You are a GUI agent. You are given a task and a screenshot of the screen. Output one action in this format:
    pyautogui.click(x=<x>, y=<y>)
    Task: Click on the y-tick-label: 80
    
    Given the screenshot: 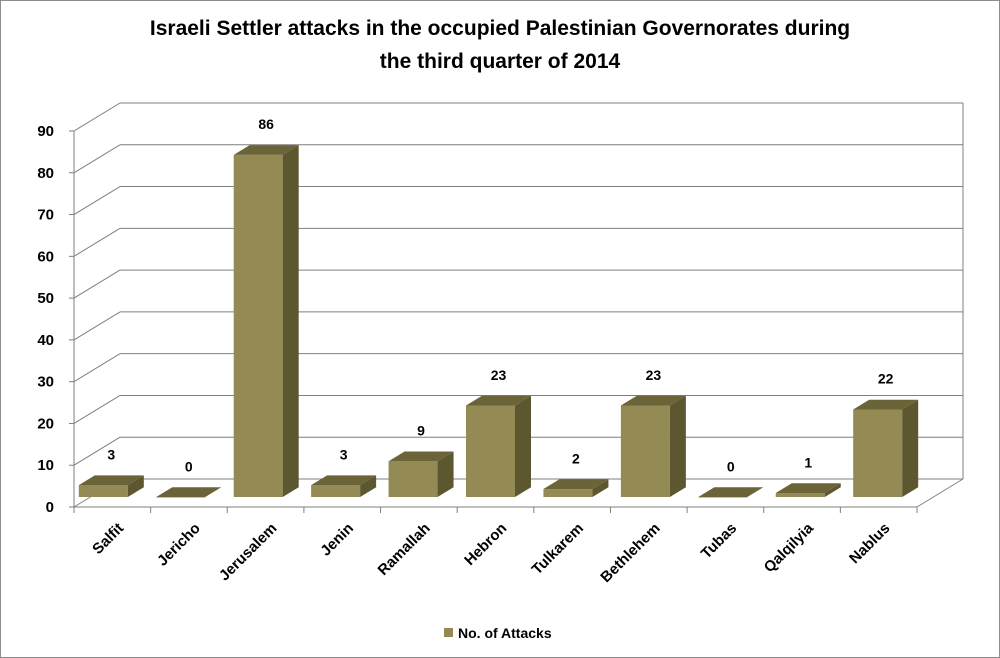 What is the action you would take?
    pyautogui.click(x=45, y=173)
    